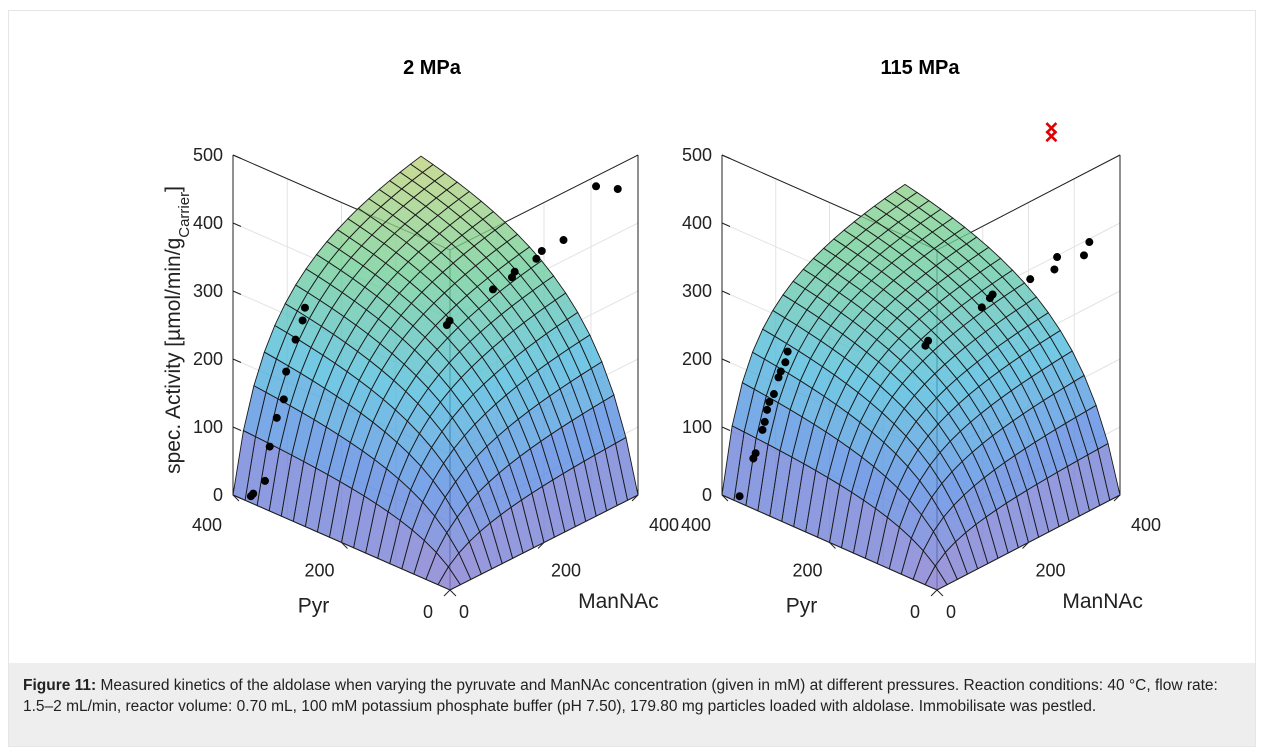  What do you see at coordinates (921, 68) in the screenshot?
I see `panel-title: 115 MPa` at bounding box center [921, 68].